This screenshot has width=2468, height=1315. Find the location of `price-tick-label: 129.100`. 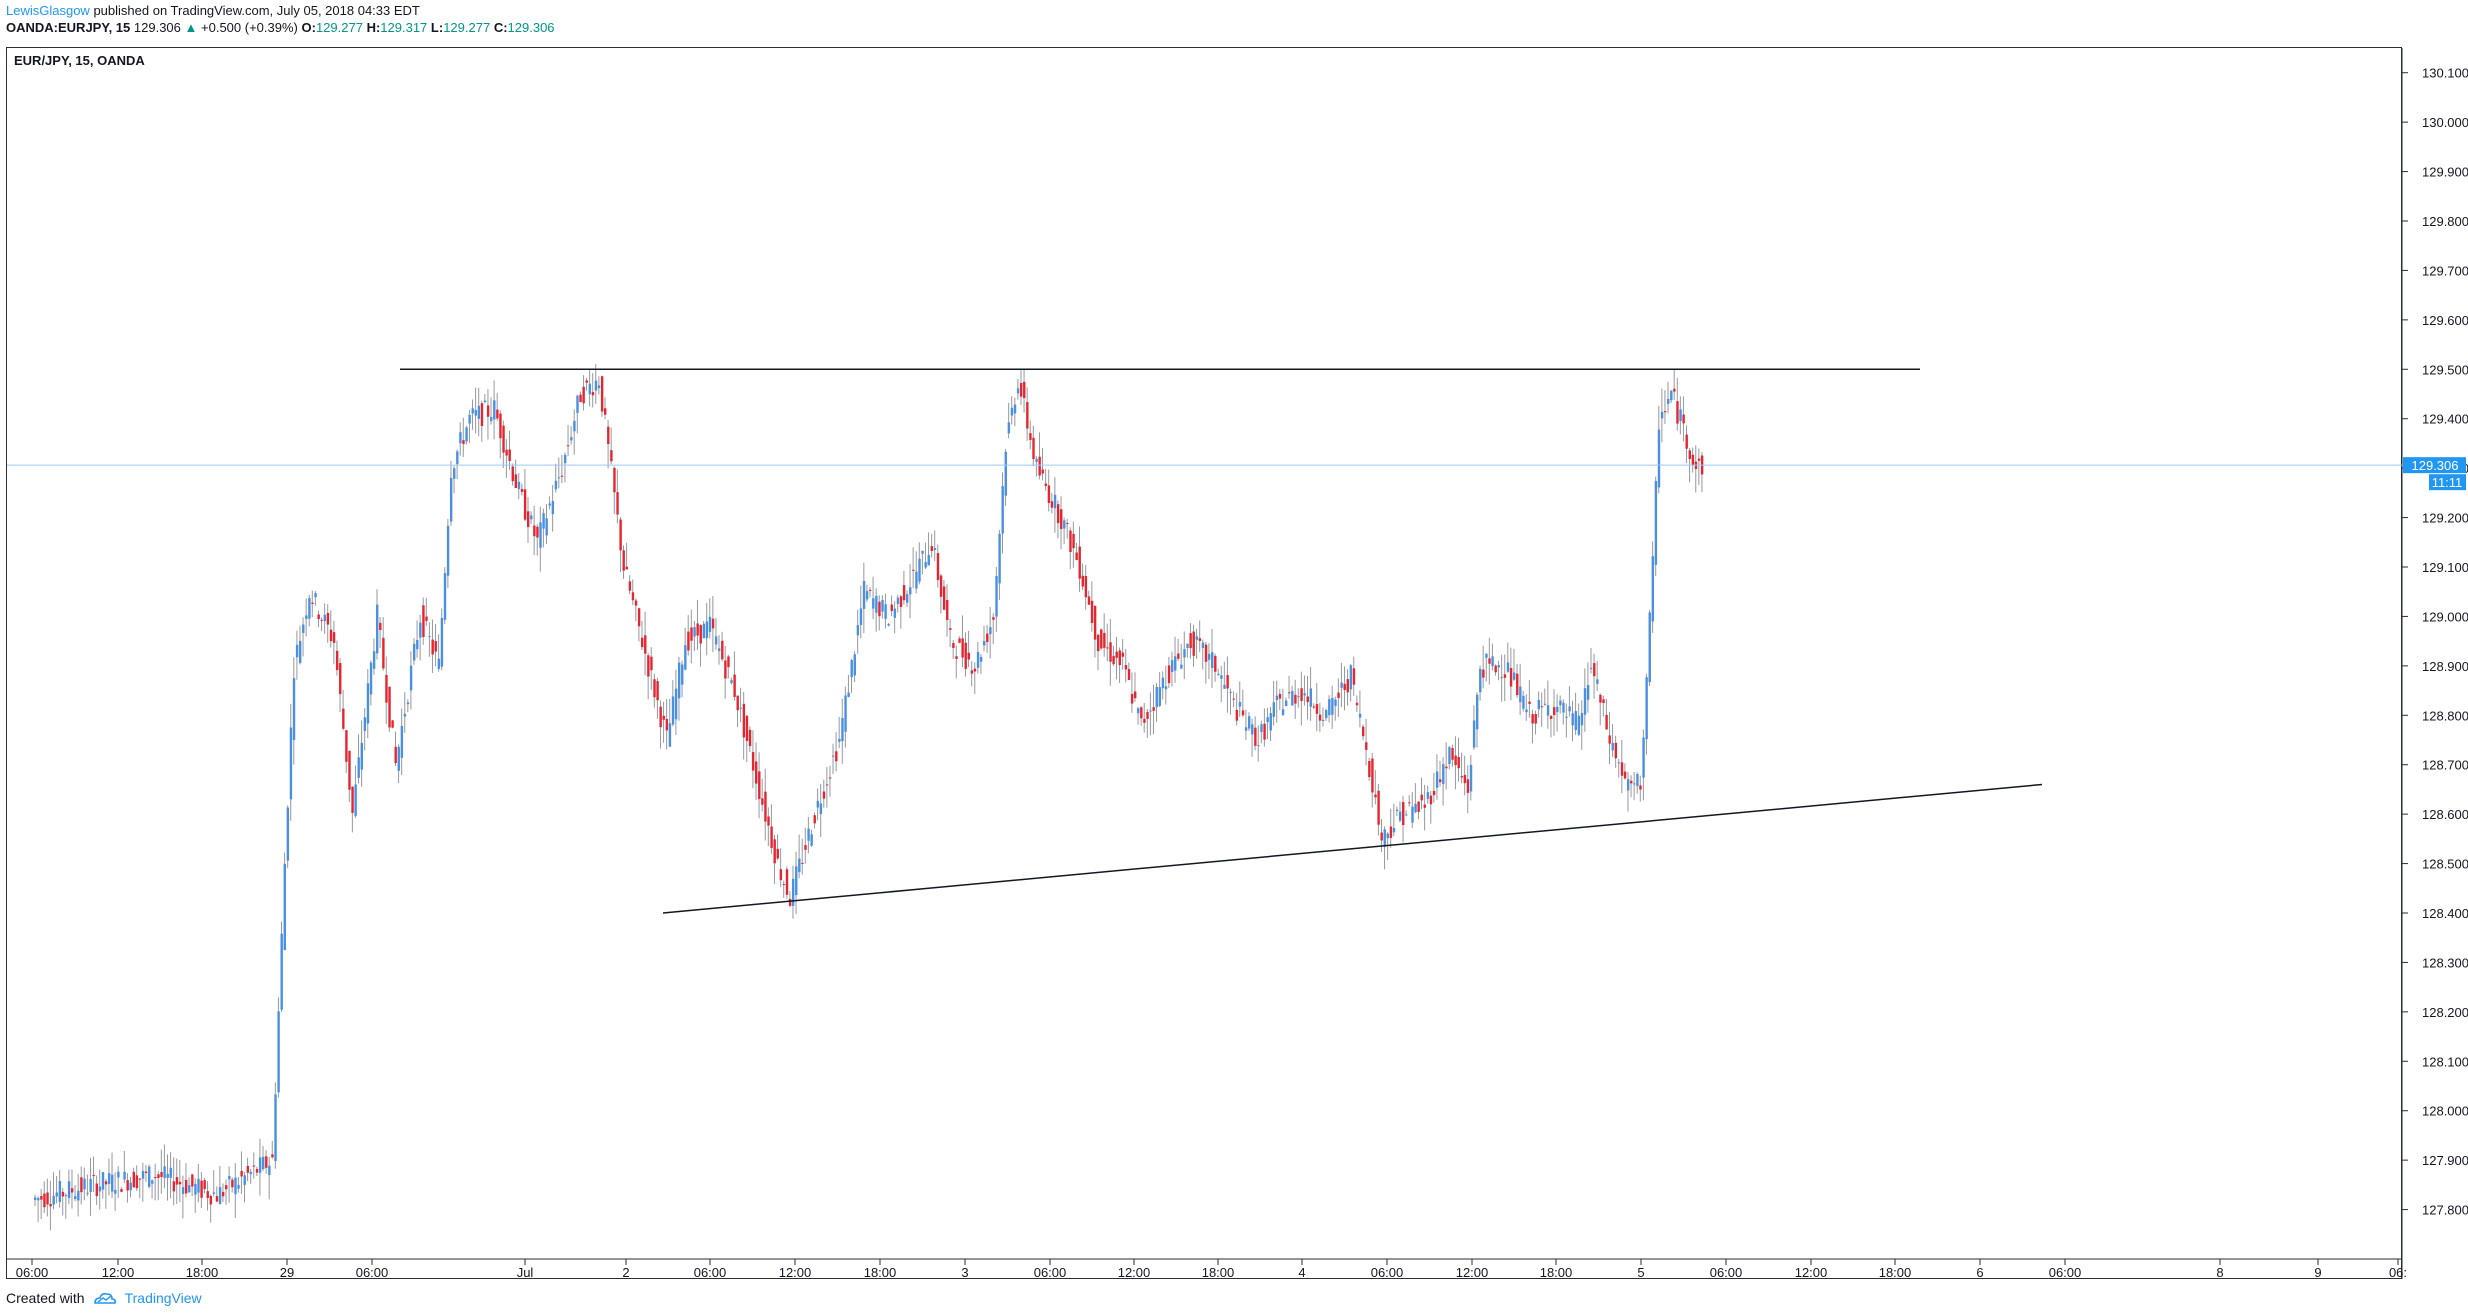

price-tick-label: 129.100 is located at coordinates (2445, 567).